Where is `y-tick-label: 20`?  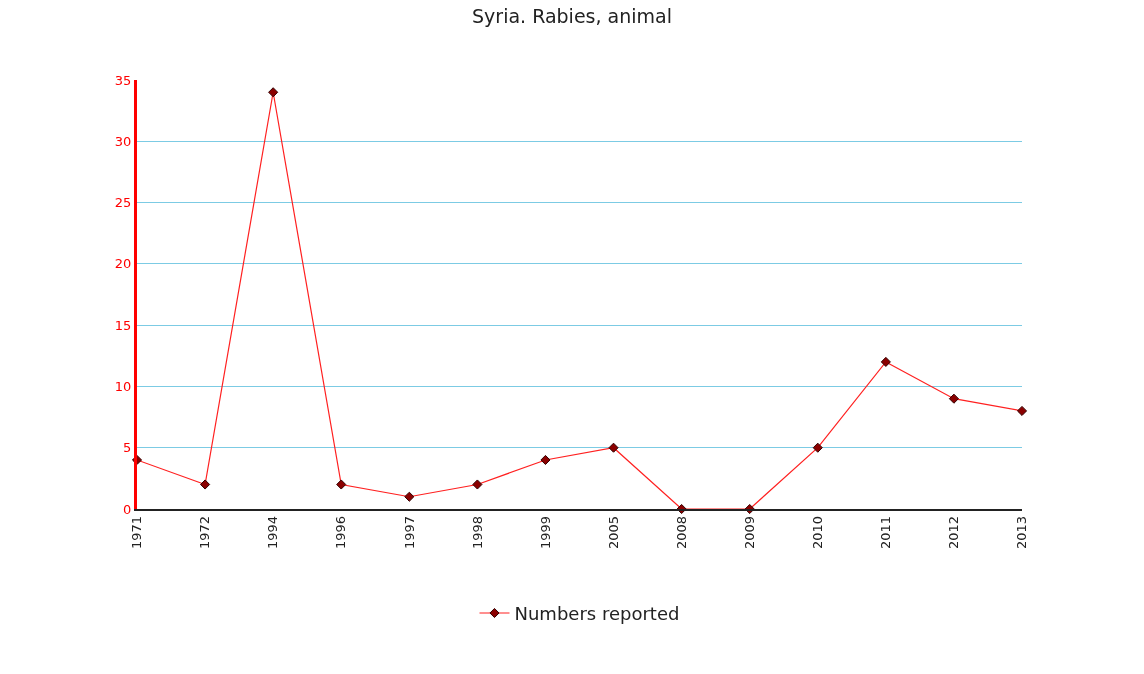 y-tick-label: 20 is located at coordinates (123, 264).